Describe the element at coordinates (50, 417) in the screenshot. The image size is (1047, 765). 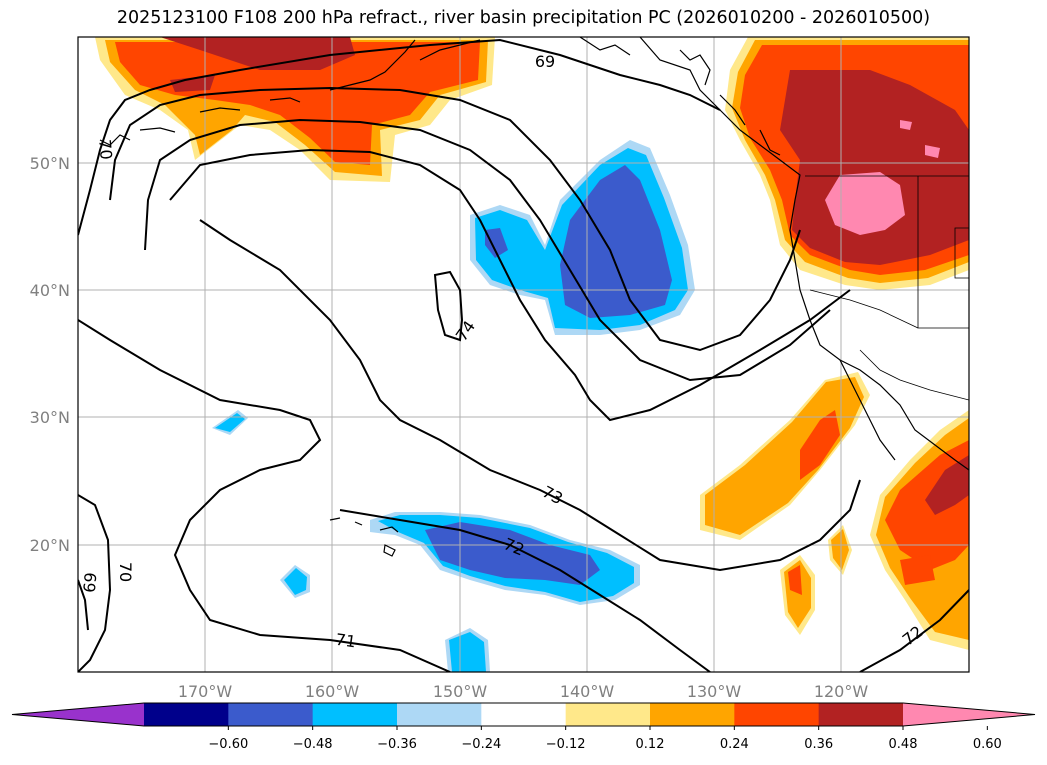
I see `lat-label: 30°N` at that location.